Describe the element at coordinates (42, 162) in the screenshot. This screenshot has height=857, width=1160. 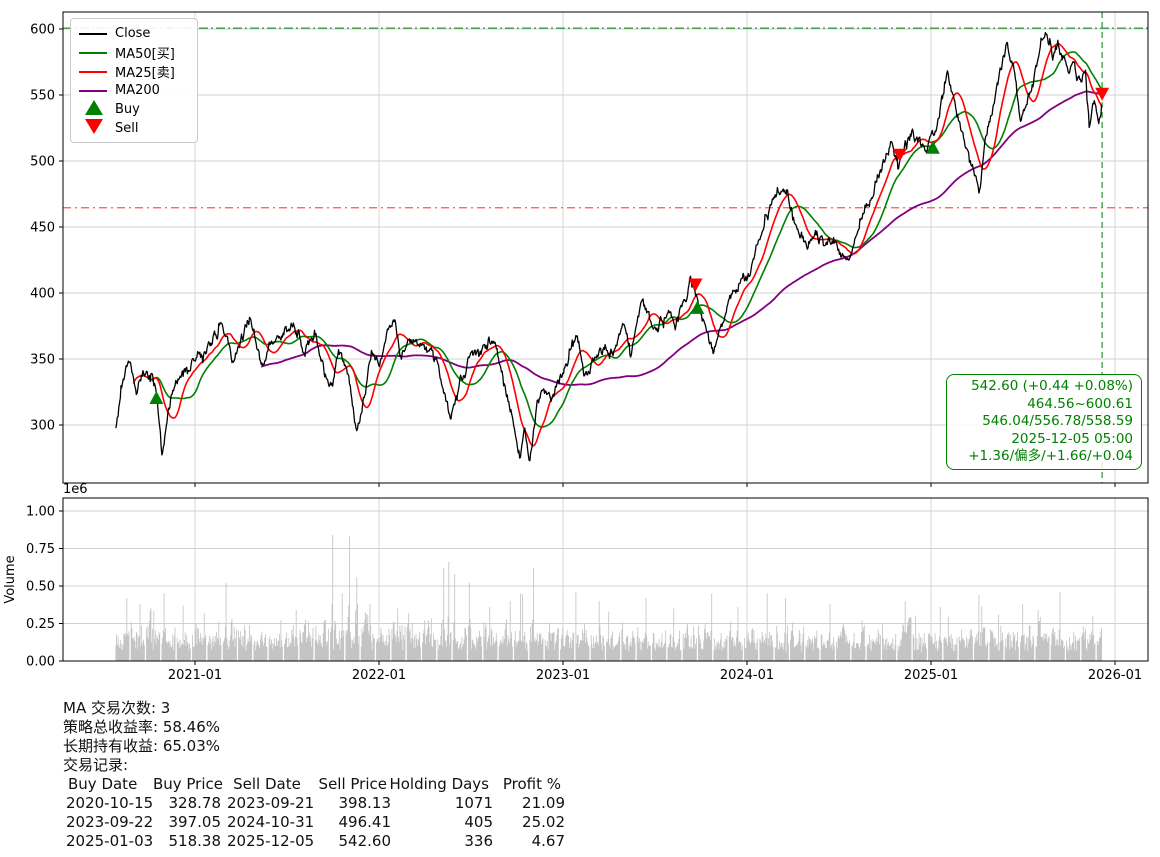
I see `price-tick-label: 500` at that location.